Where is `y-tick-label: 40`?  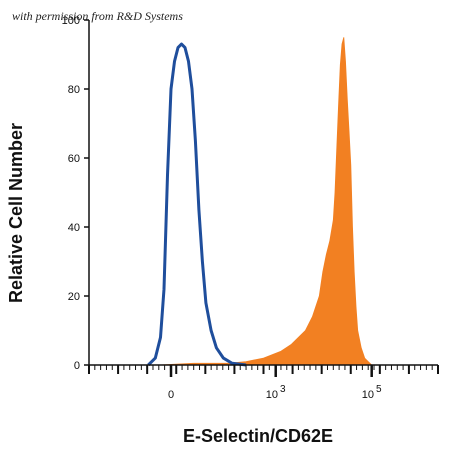 y-tick-label: 40 is located at coordinates (74, 228).